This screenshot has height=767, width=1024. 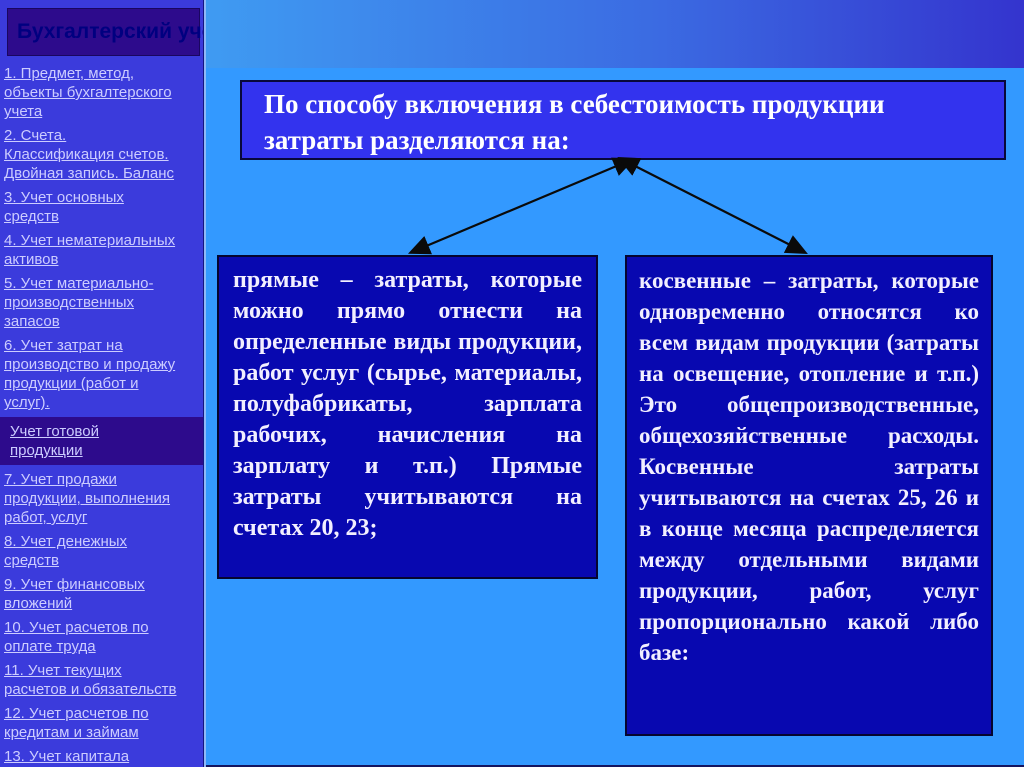 What do you see at coordinates (712, 205) in the screenshot?
I see `arrow-to-right-box` at bounding box center [712, 205].